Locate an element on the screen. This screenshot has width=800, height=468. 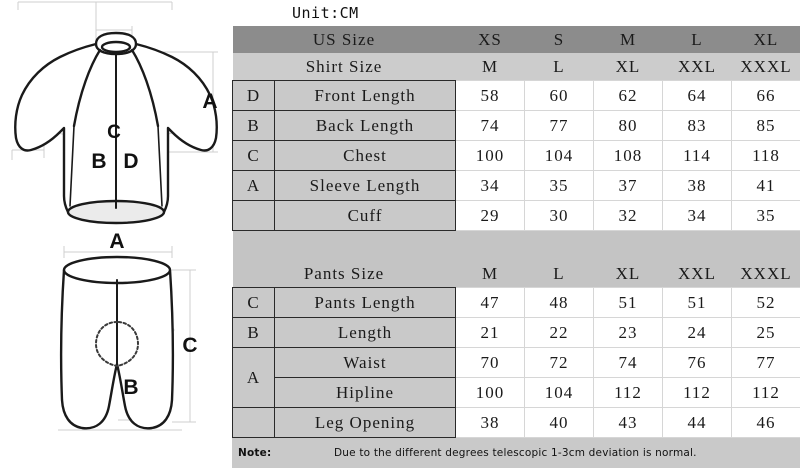
shirt-size-title: Shirt Size is located at coordinates (344, 67).